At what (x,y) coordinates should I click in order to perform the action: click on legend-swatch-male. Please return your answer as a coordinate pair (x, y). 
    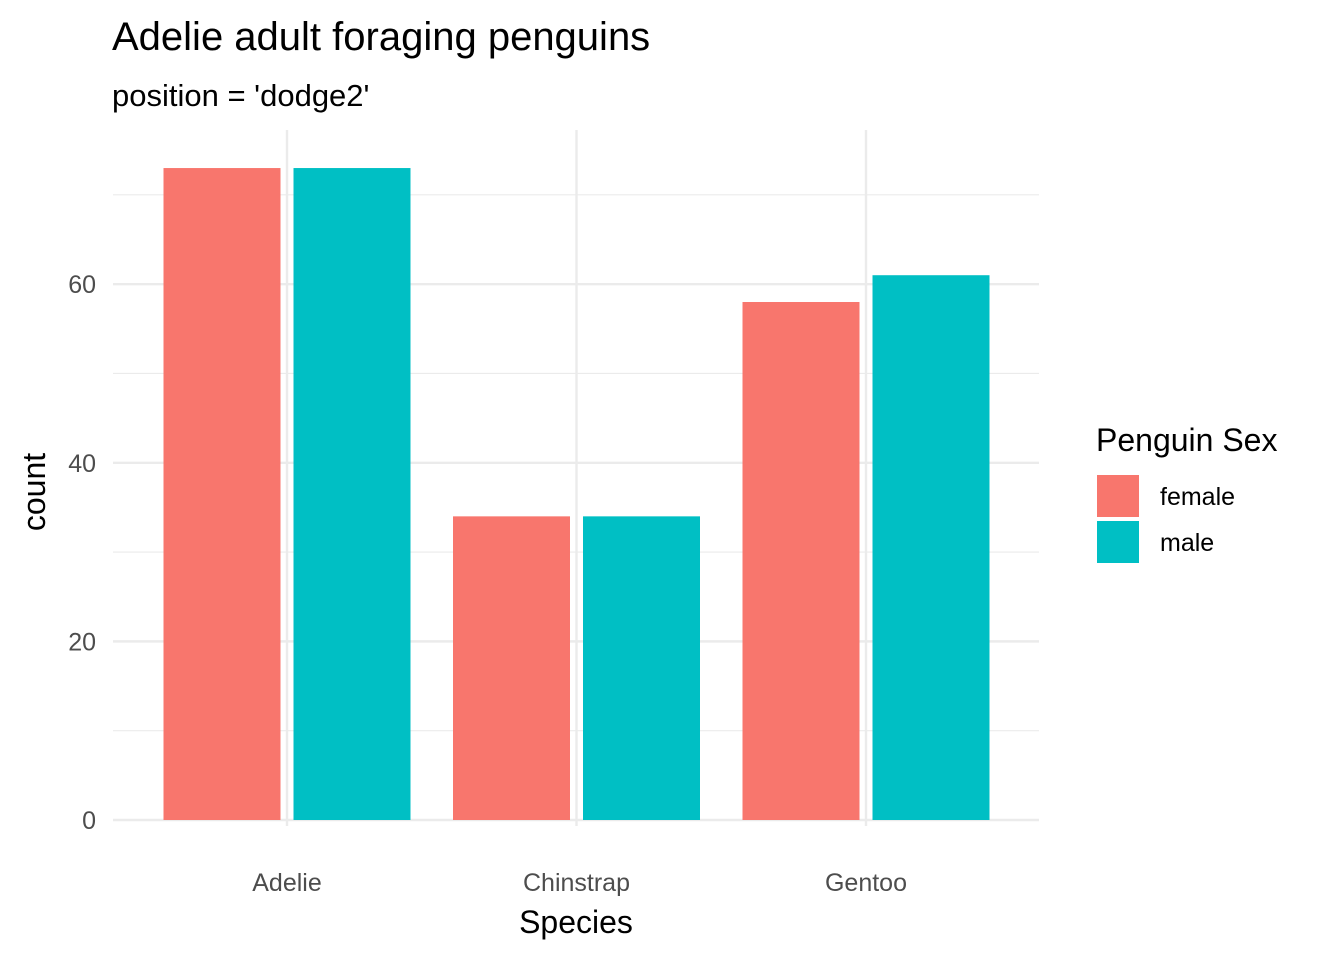
    Looking at the image, I should click on (1118, 542).